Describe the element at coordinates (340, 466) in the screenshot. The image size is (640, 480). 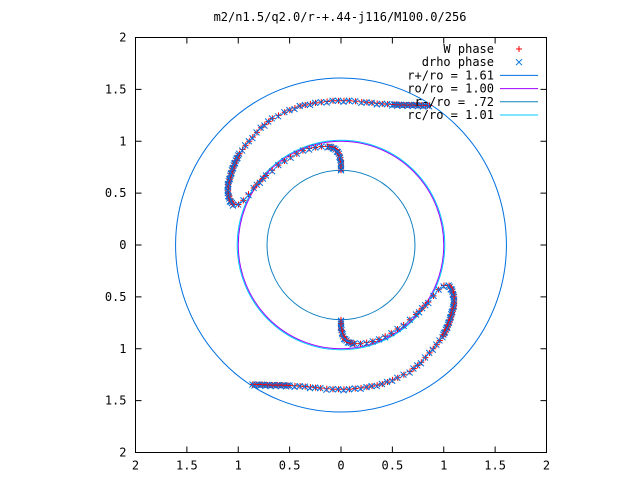
I see `x-tick-label: 0` at that location.